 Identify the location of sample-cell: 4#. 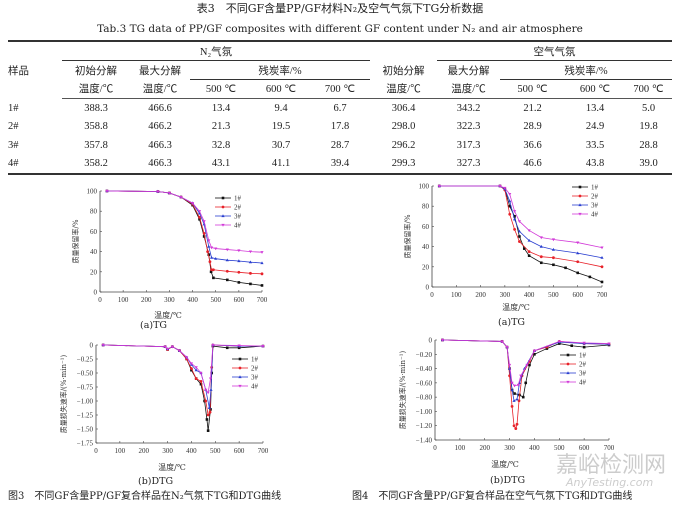
(13, 164).